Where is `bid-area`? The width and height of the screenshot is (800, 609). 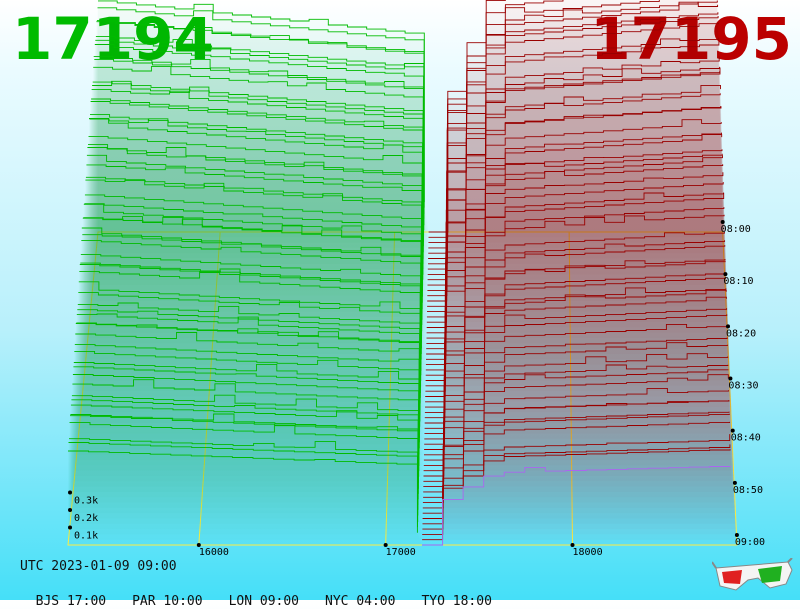 bid-area is located at coordinates (245, 498).